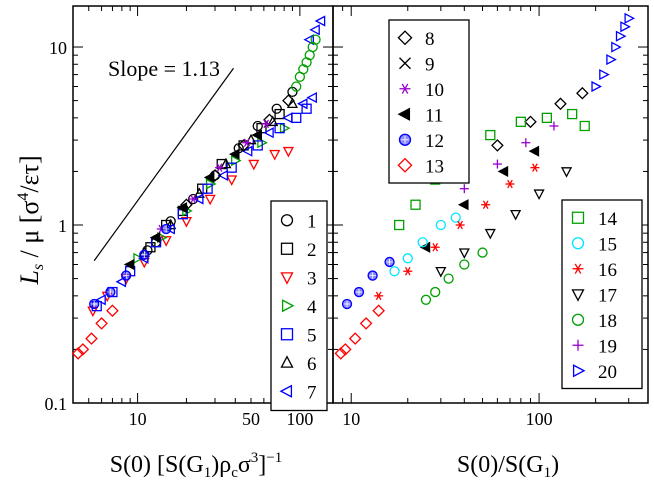  Describe the element at coordinates (434, 141) in the screenshot. I see `legend-label-12: 12` at that location.